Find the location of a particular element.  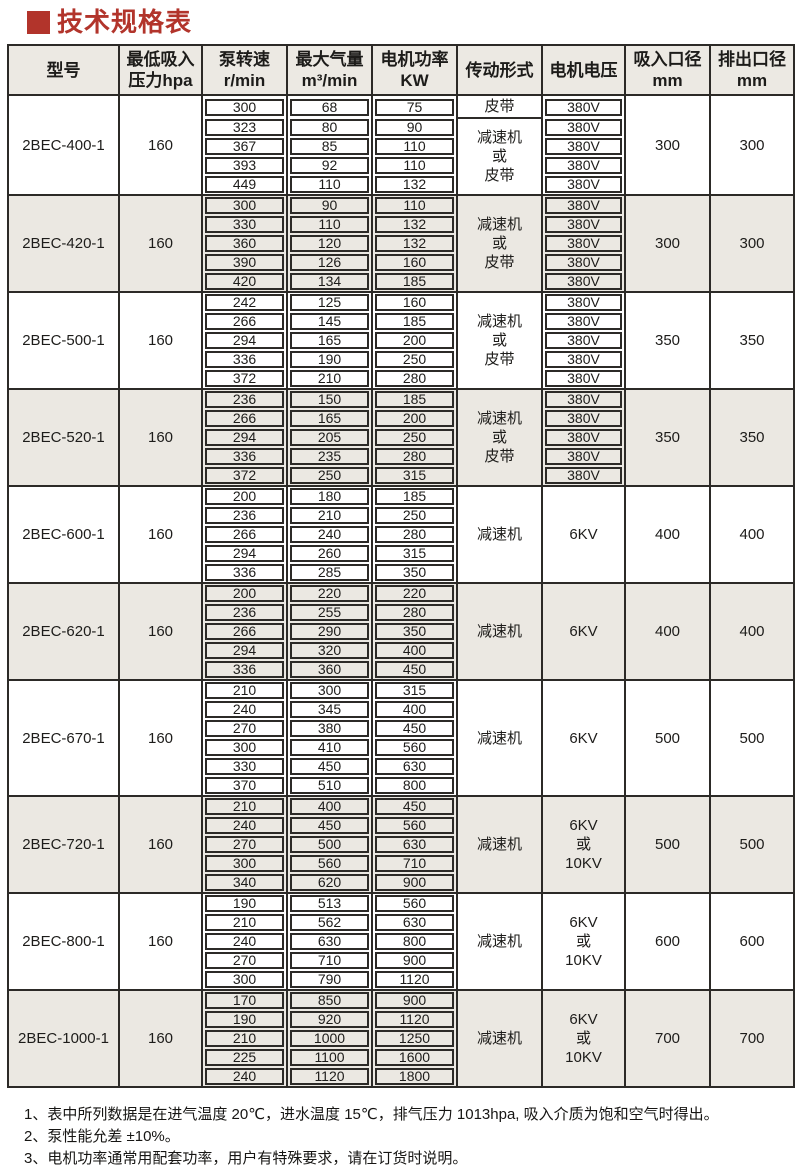

speed-cell: 225 is located at coordinates (244, 1057).